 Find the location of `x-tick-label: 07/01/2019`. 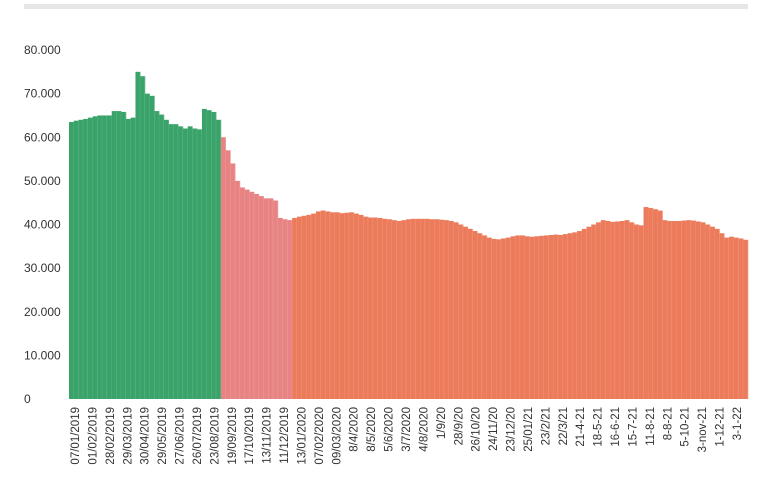

x-tick-label: 07/01/2019 is located at coordinates (76, 436).